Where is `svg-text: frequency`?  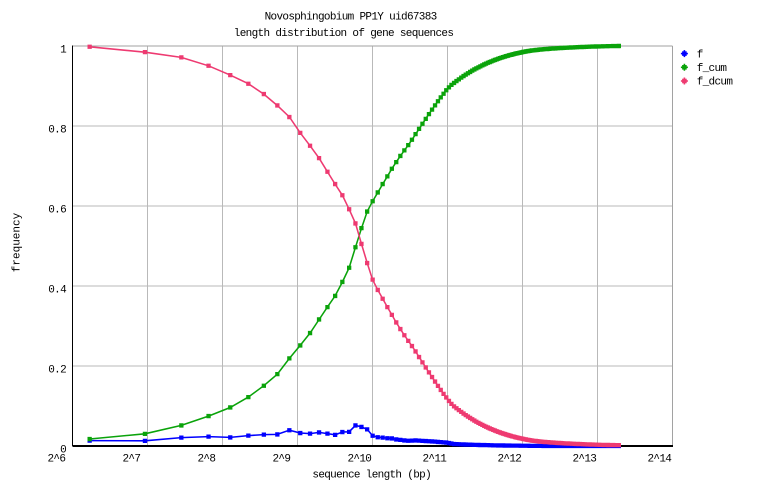
svg-text: frequency is located at coordinates (18, 242).